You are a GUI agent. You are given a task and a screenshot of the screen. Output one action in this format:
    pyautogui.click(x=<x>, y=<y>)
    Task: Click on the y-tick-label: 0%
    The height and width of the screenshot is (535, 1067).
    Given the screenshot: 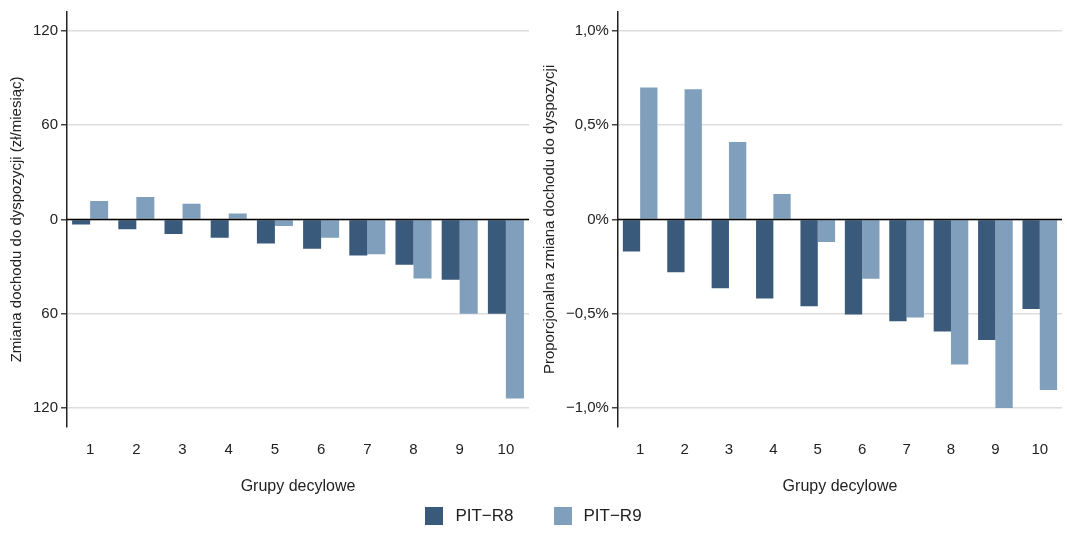 What is the action you would take?
    pyautogui.click(x=598, y=218)
    